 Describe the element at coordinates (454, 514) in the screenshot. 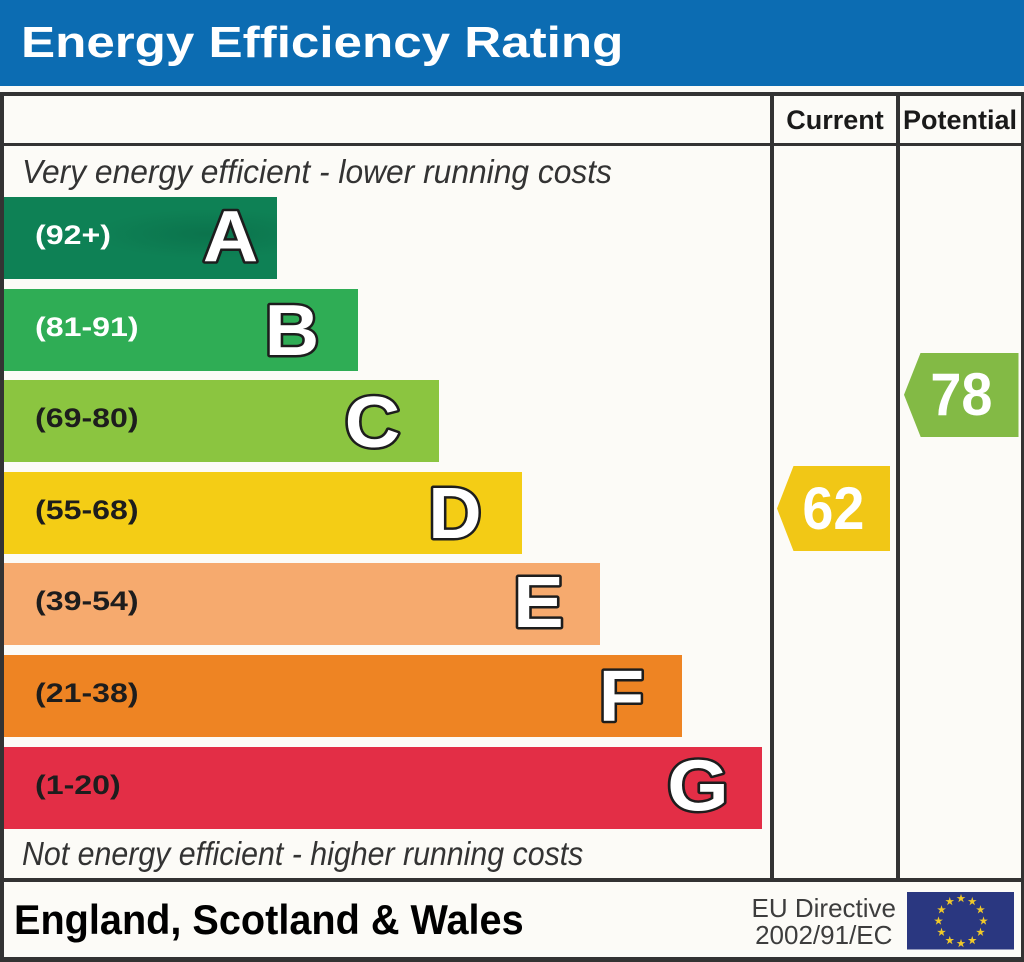

I see `svg-text: D` at that location.